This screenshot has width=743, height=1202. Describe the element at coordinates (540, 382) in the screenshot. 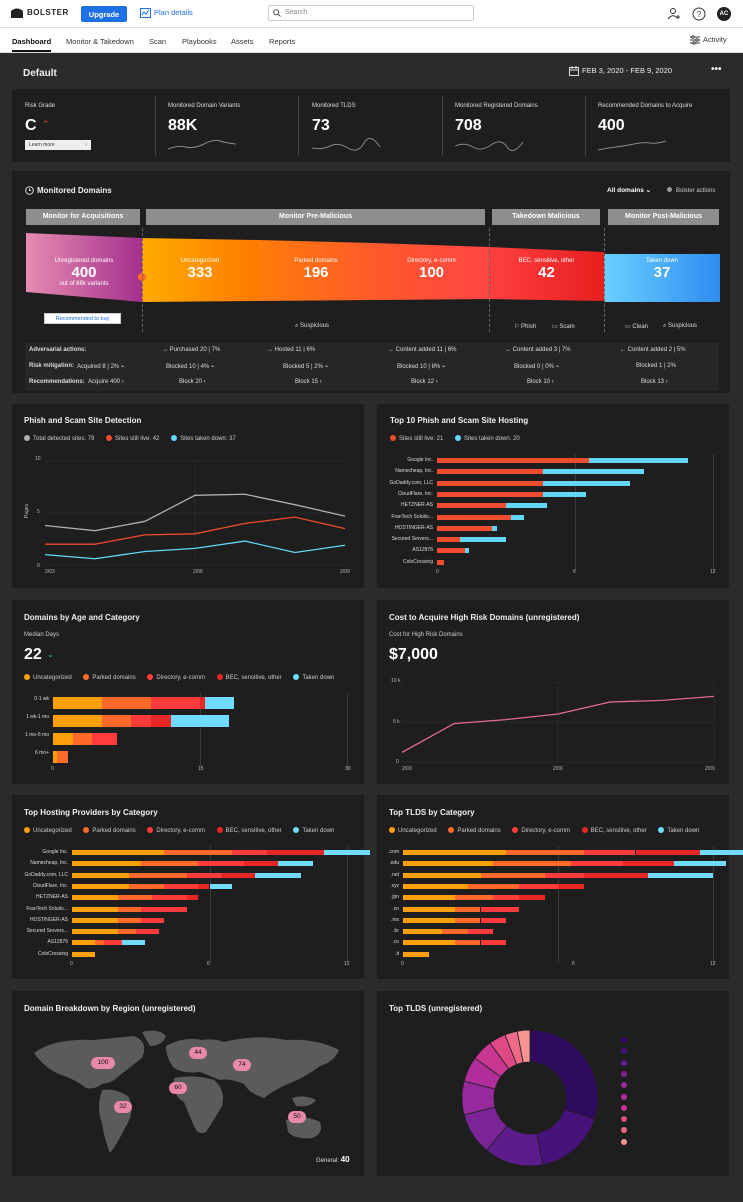

I see `rec-bec: Block 10 ›` at that location.